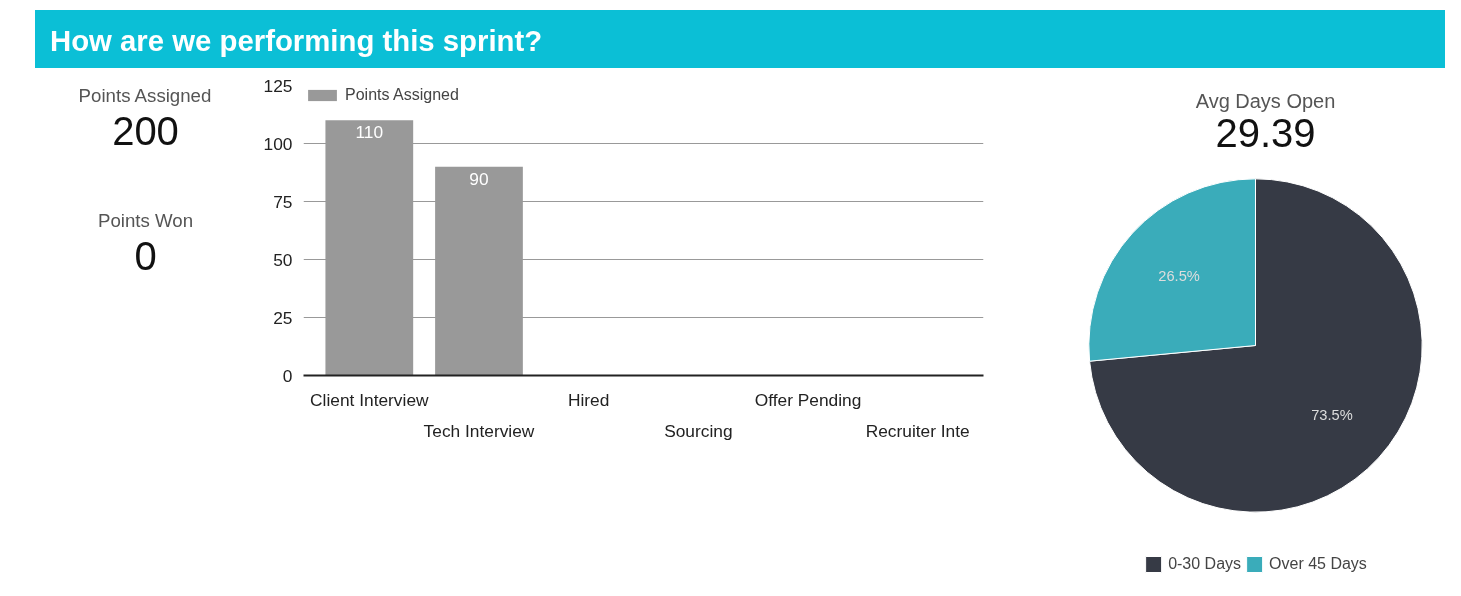 This screenshot has height=596, width=1461. What do you see at coordinates (278, 85) in the screenshot?
I see `y-tick-label: 125` at bounding box center [278, 85].